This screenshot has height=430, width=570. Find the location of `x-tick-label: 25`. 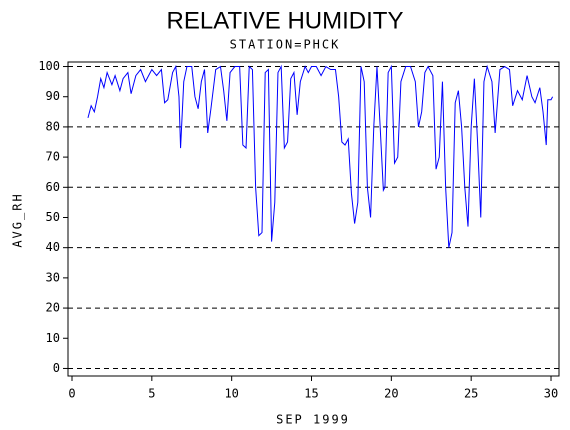

x-tick-label: 25 is located at coordinates (471, 394).